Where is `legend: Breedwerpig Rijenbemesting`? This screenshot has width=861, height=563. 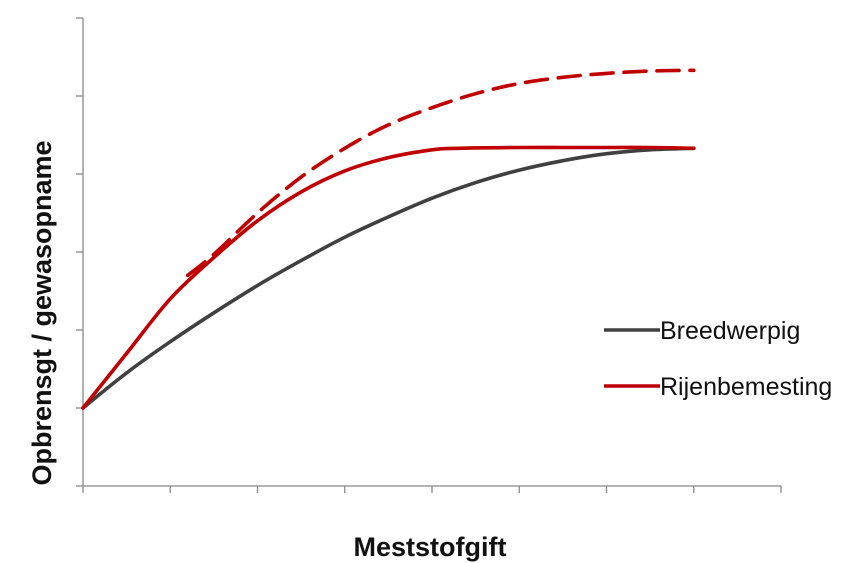 legend: Breedwerpig Rijenbemesting is located at coordinates (718, 359).